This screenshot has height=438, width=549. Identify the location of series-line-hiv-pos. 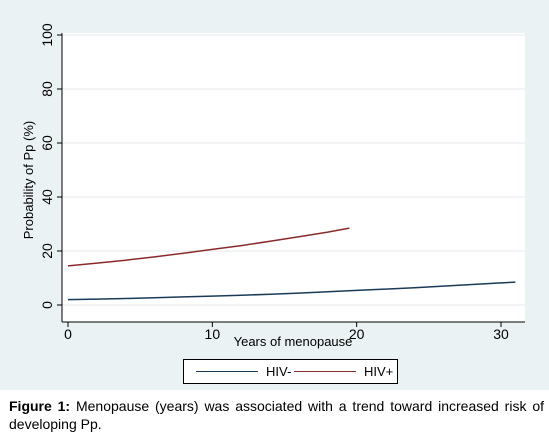
(208, 247).